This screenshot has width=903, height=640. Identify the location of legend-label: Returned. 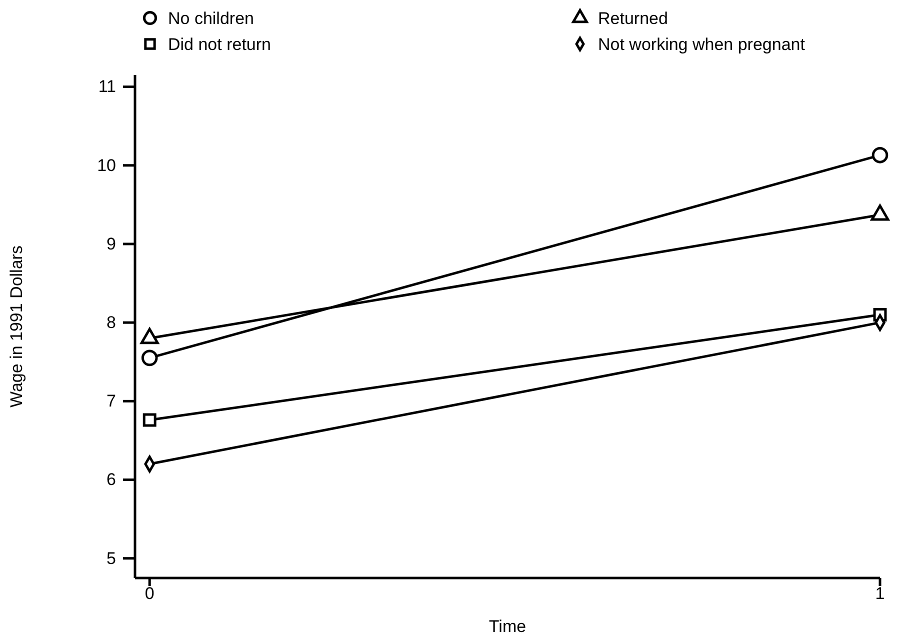
(633, 18).